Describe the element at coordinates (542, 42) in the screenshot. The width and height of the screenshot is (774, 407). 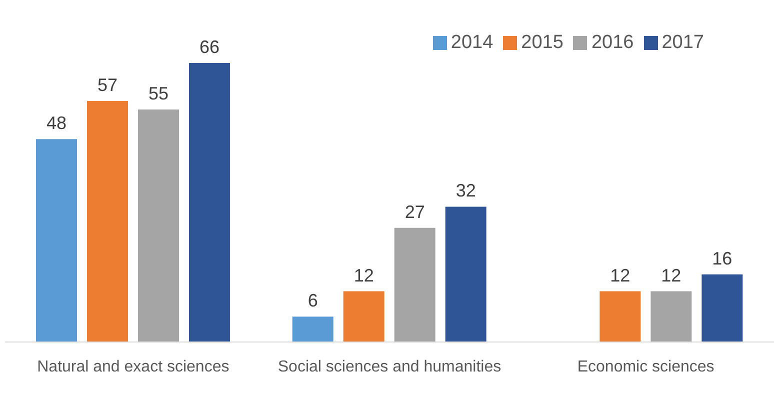
I see `legend-label: 2015` at that location.